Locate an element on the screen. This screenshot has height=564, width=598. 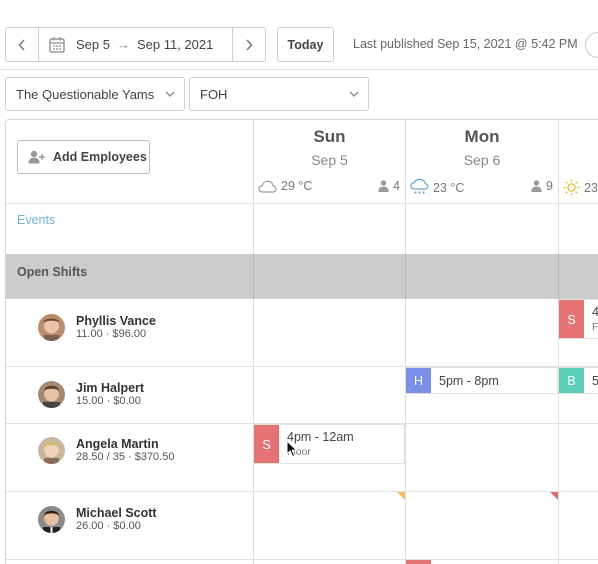
chevron-right-icon is located at coordinates (249, 44).